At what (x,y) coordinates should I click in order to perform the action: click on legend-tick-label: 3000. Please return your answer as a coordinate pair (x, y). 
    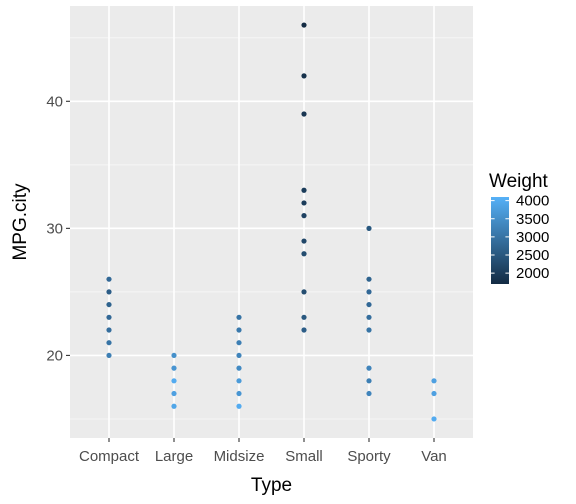
    Looking at the image, I should click on (532, 237).